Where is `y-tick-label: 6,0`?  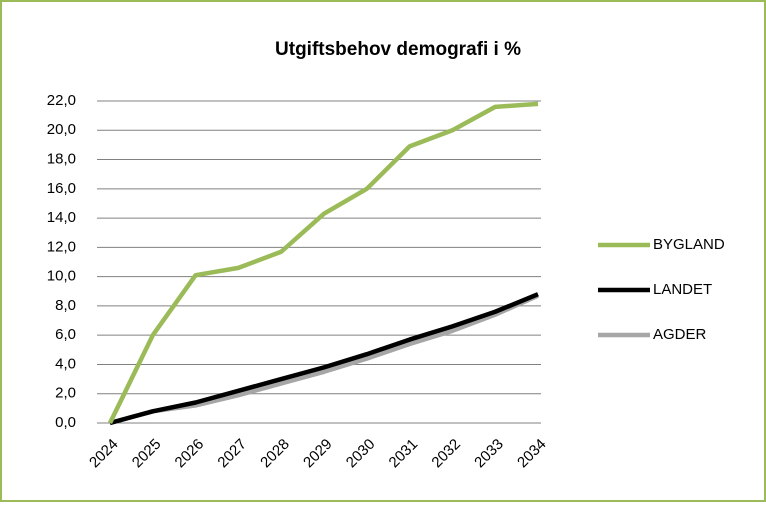 y-tick-label: 6,0 is located at coordinates (65, 334).